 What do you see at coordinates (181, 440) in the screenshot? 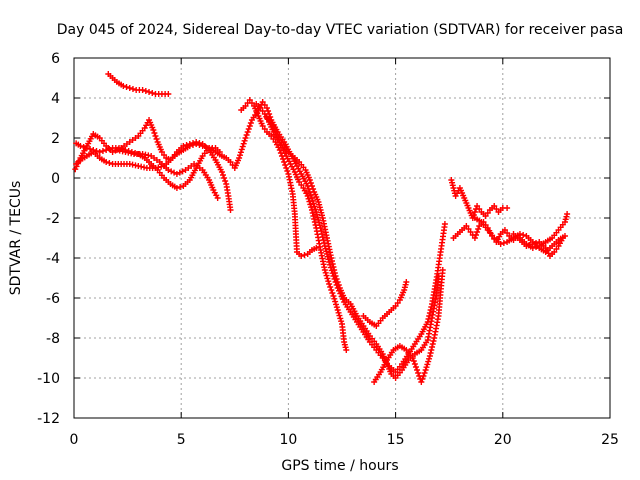
I see `x-tick-label: 5` at bounding box center [181, 440].